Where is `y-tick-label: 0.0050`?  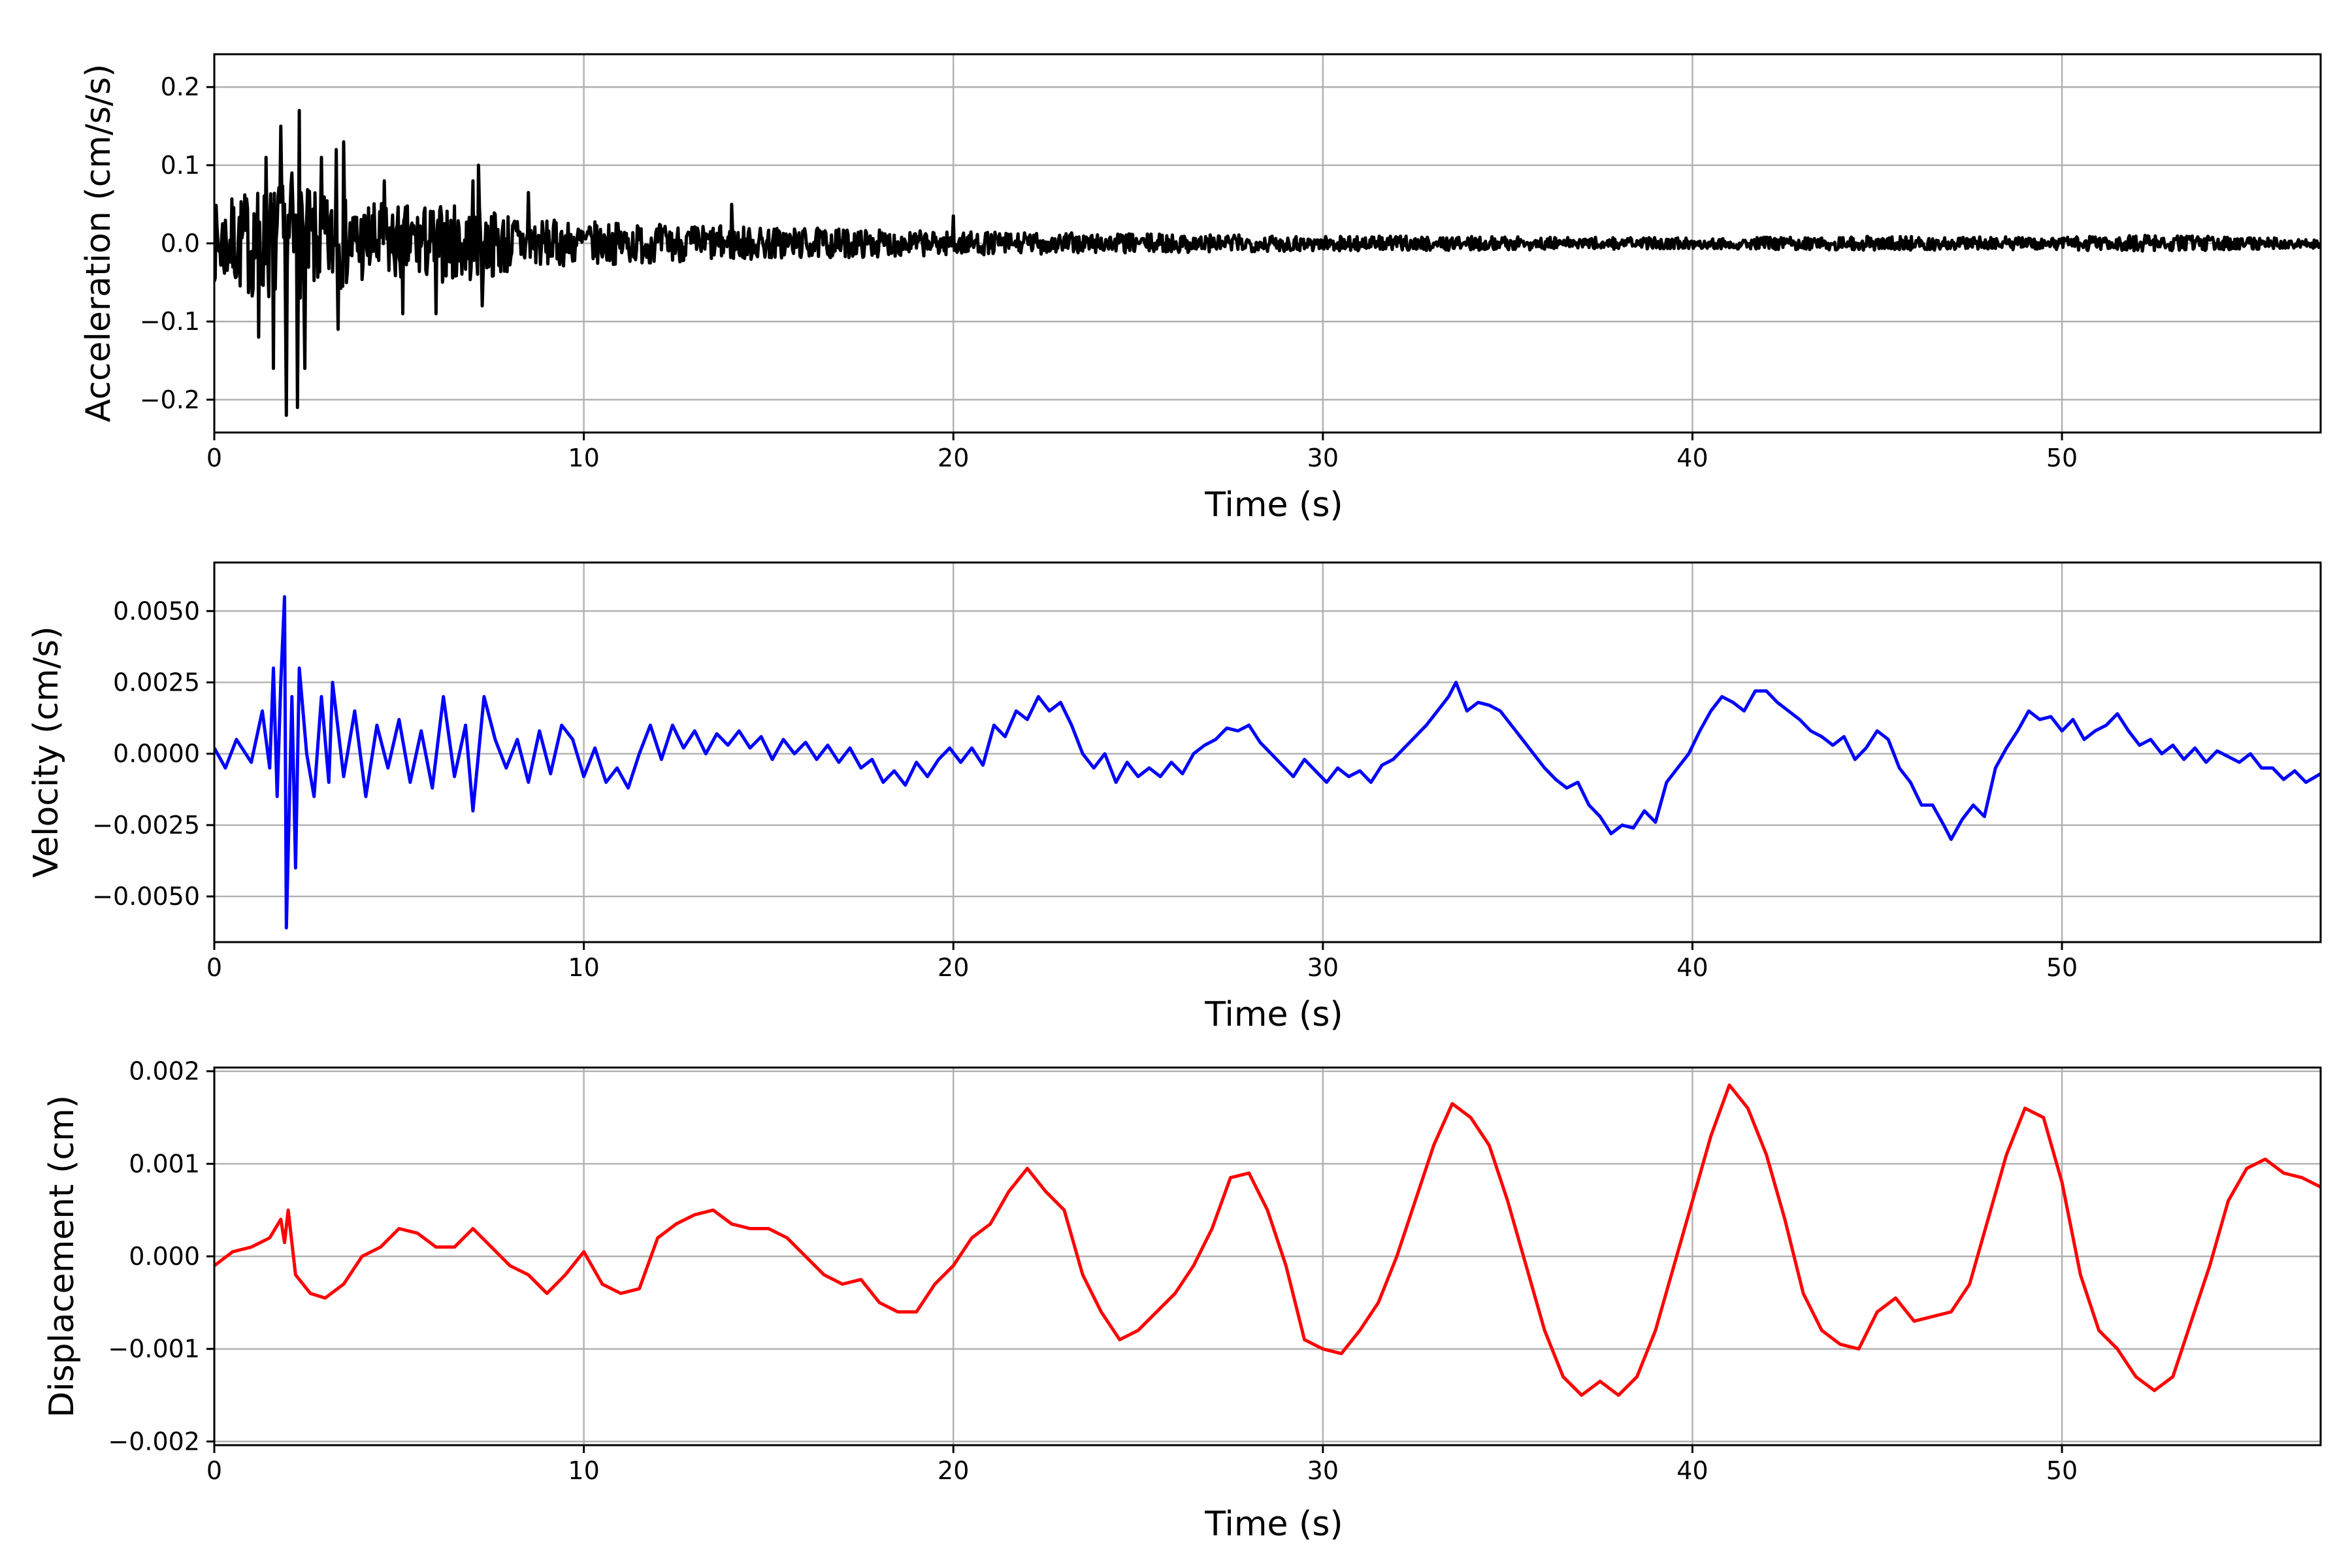
y-tick-label: 0.0050 is located at coordinates (156, 610).